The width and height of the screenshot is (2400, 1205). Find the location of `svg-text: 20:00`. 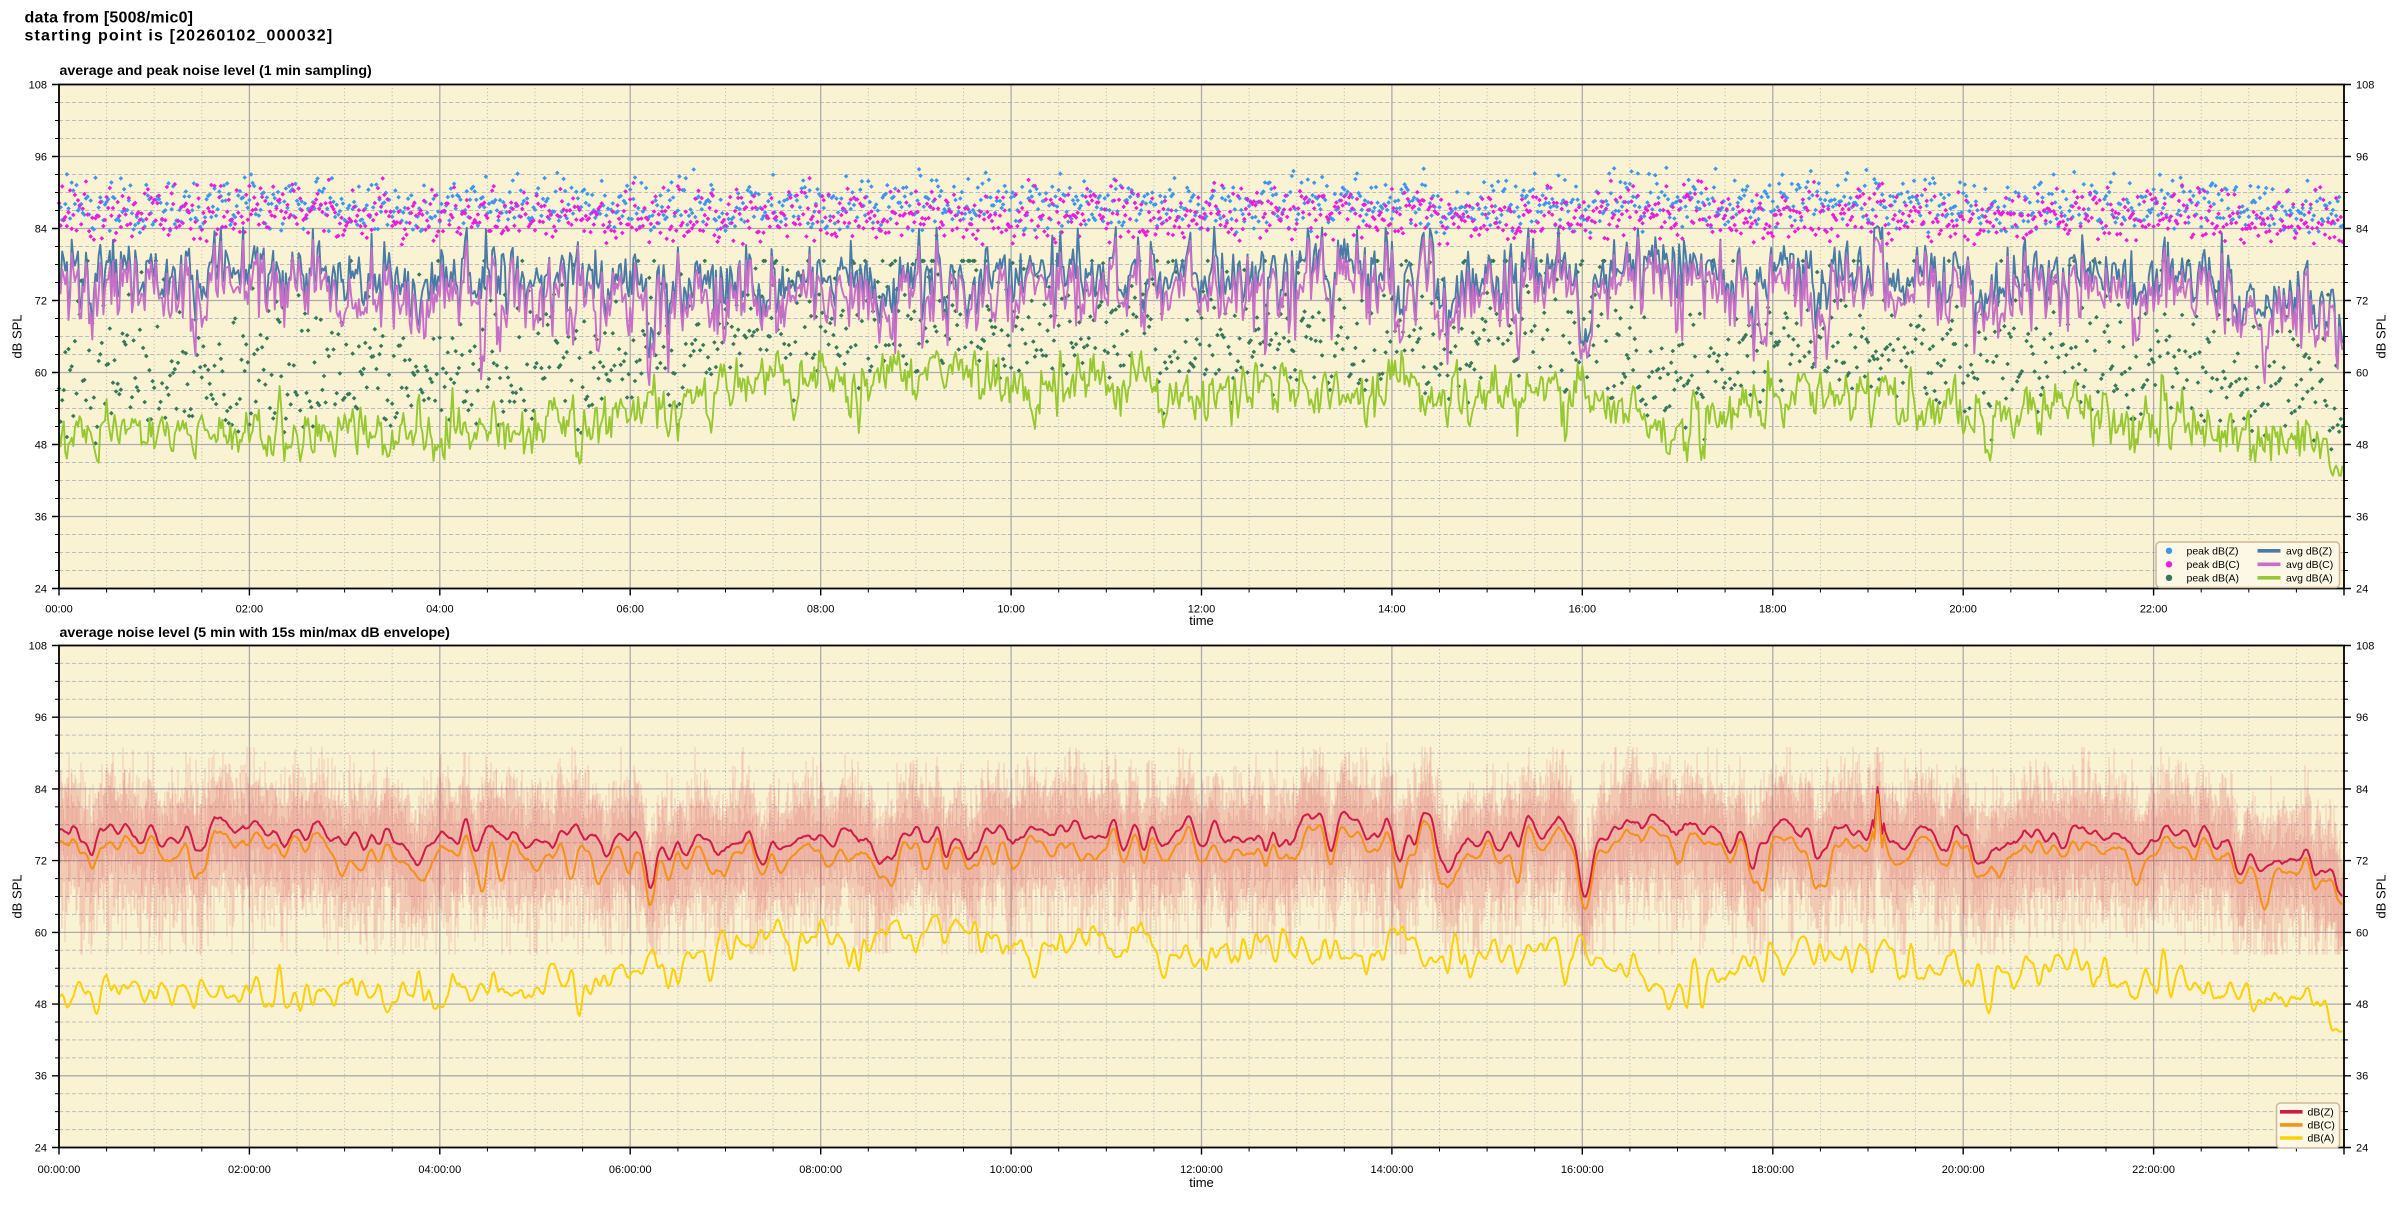

svg-text: 20:00 is located at coordinates (1963, 610).